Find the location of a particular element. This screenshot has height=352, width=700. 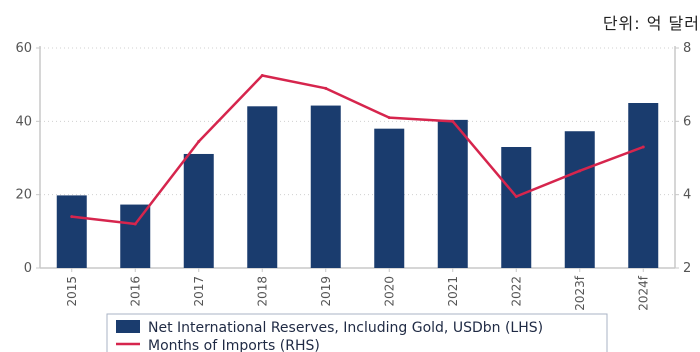

y-left-tick-label: 40 is located at coordinates (23, 121).